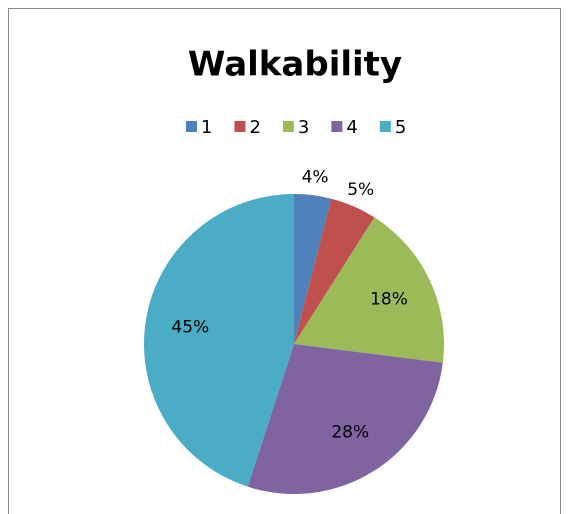 The image size is (568, 514). Describe the element at coordinates (389, 299) in the screenshot. I see `data-label: 18%` at that location.